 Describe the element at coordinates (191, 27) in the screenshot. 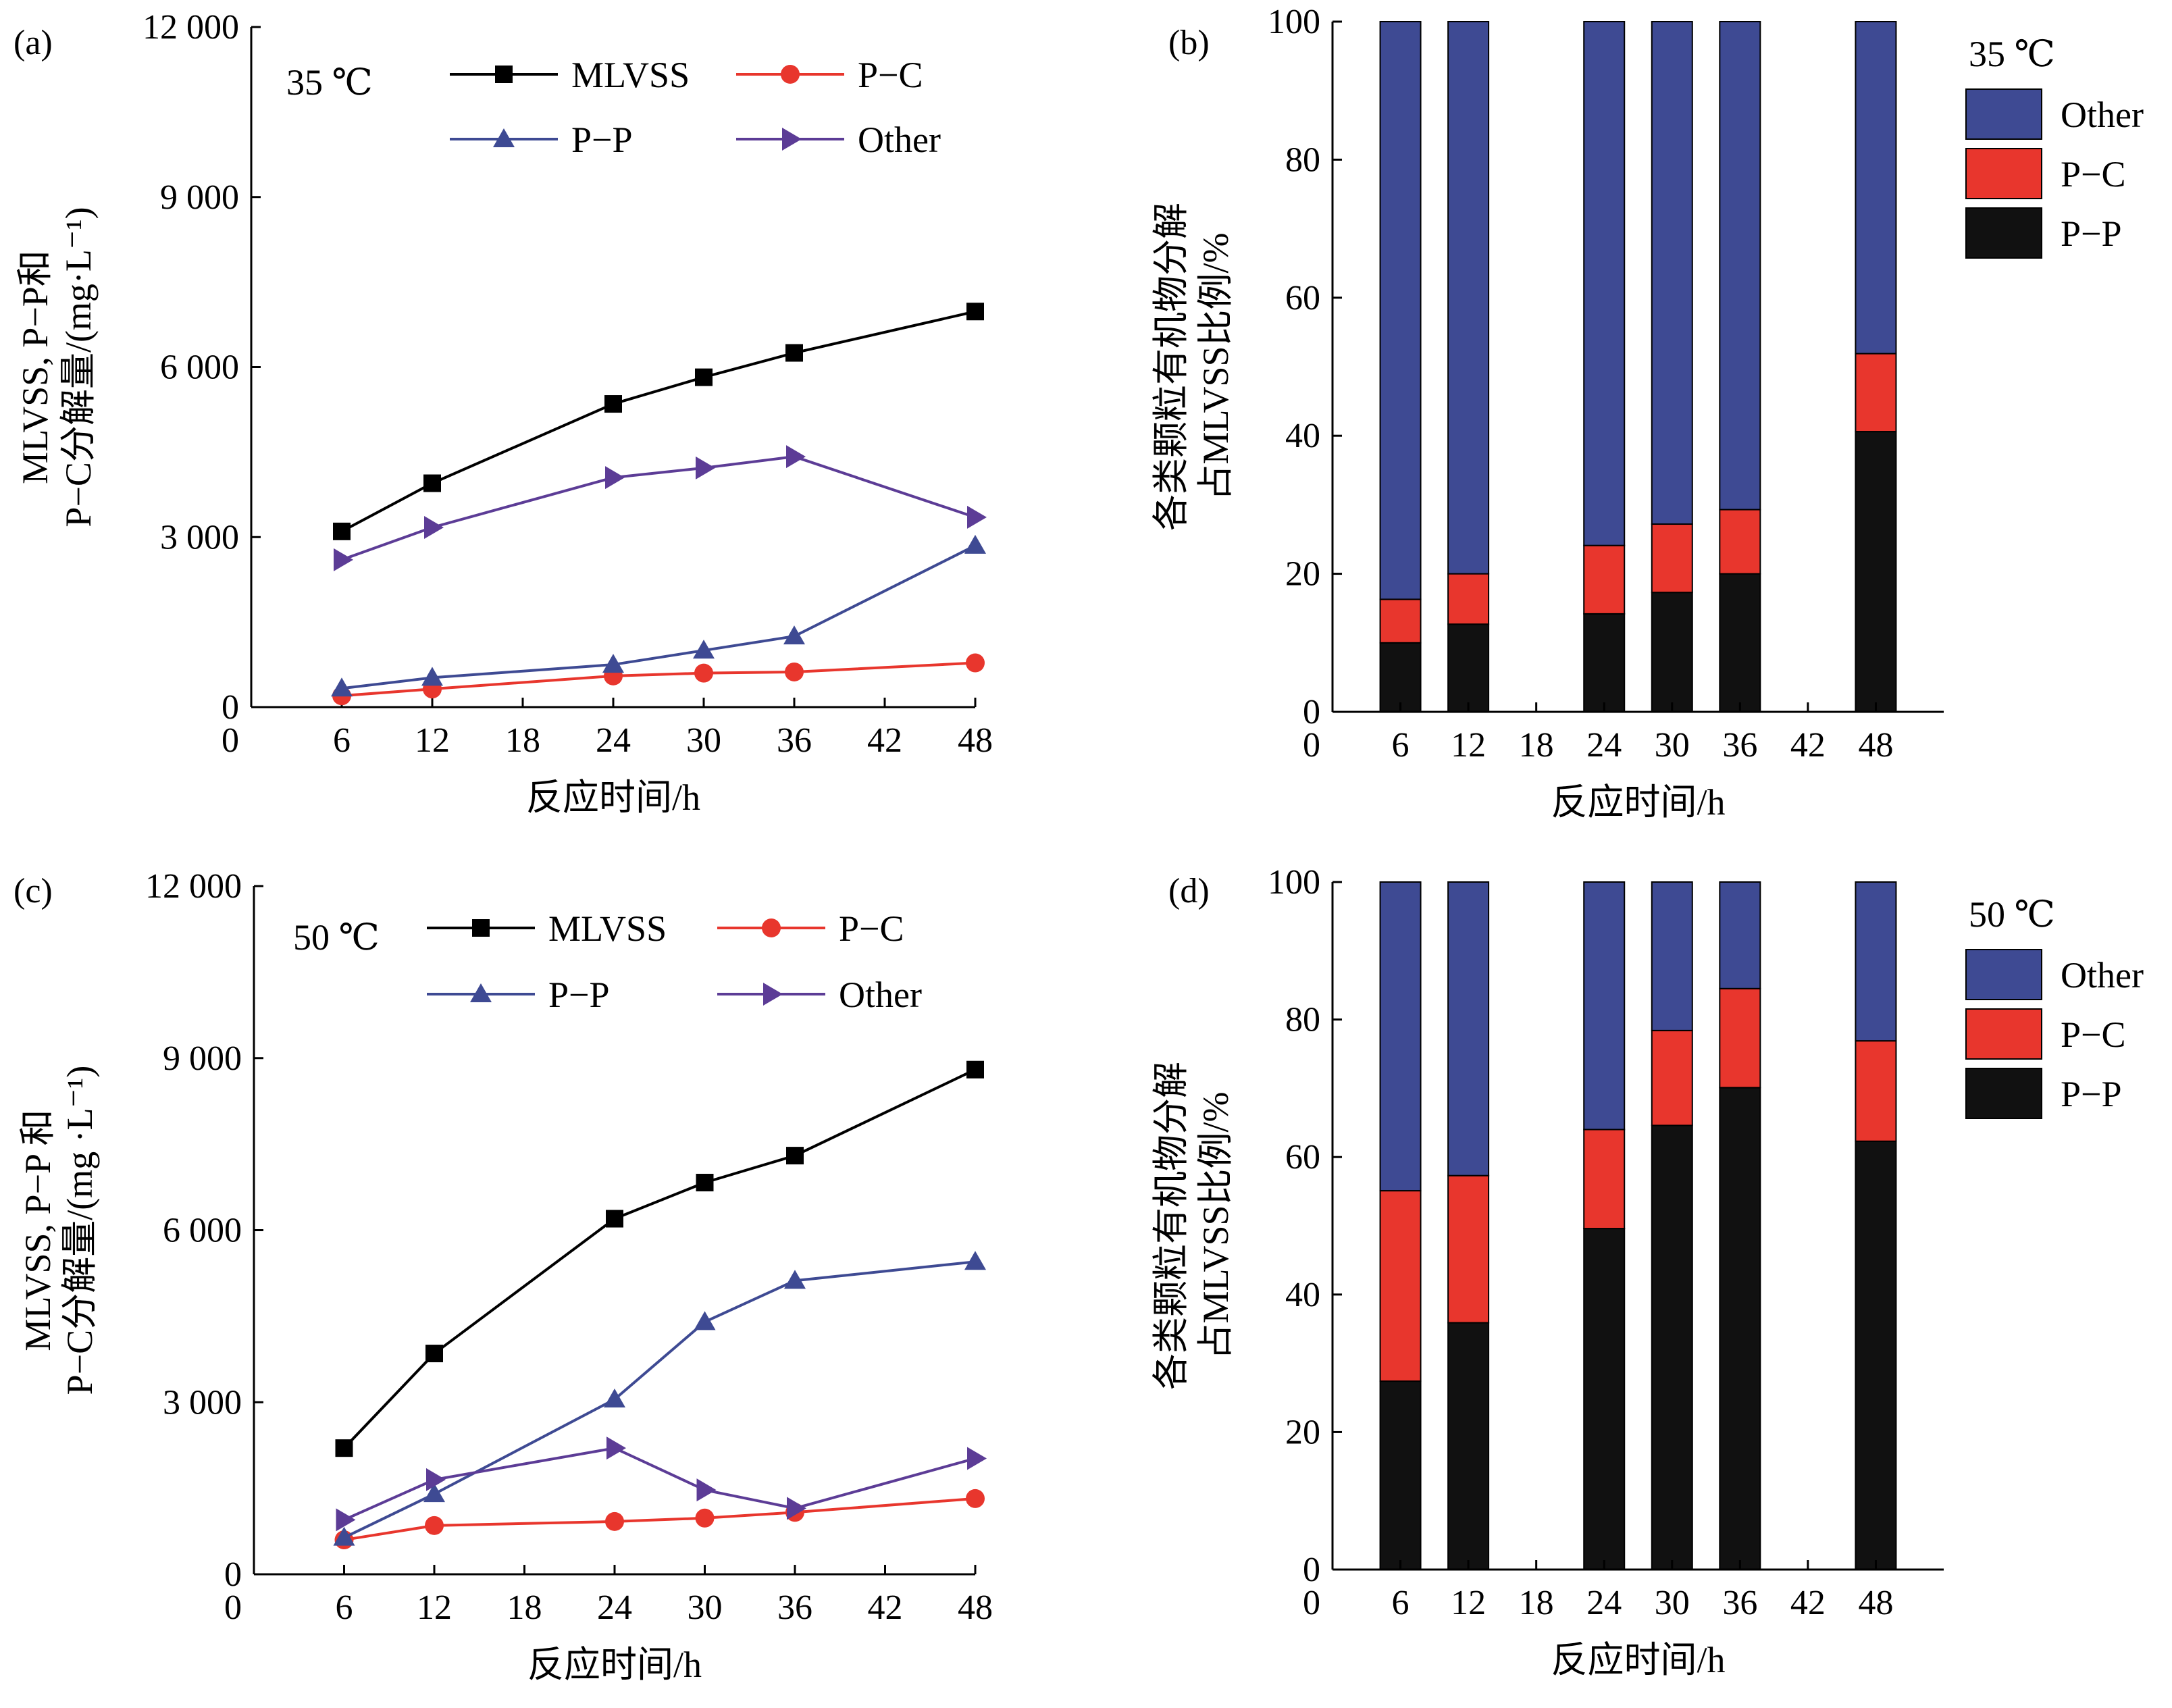

I see `y-tick-label: 12 000` at that location.